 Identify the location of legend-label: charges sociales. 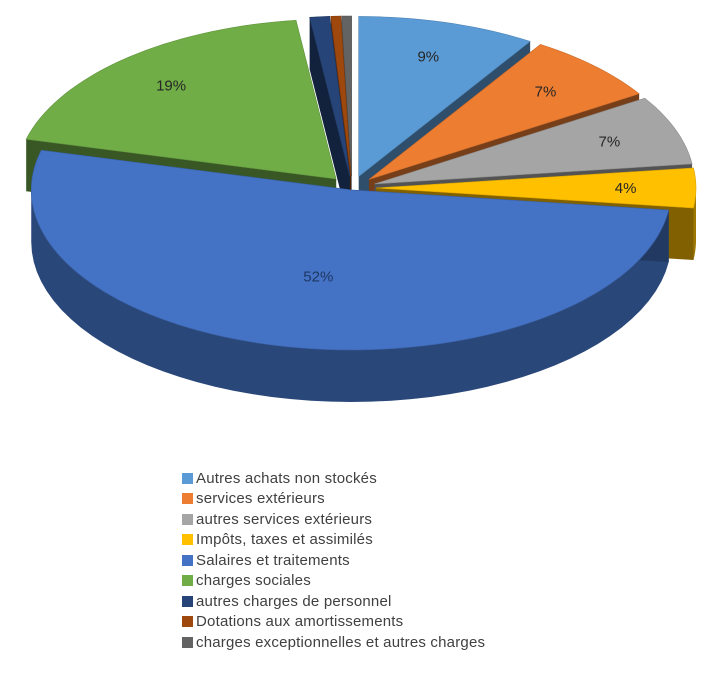
(253, 581).